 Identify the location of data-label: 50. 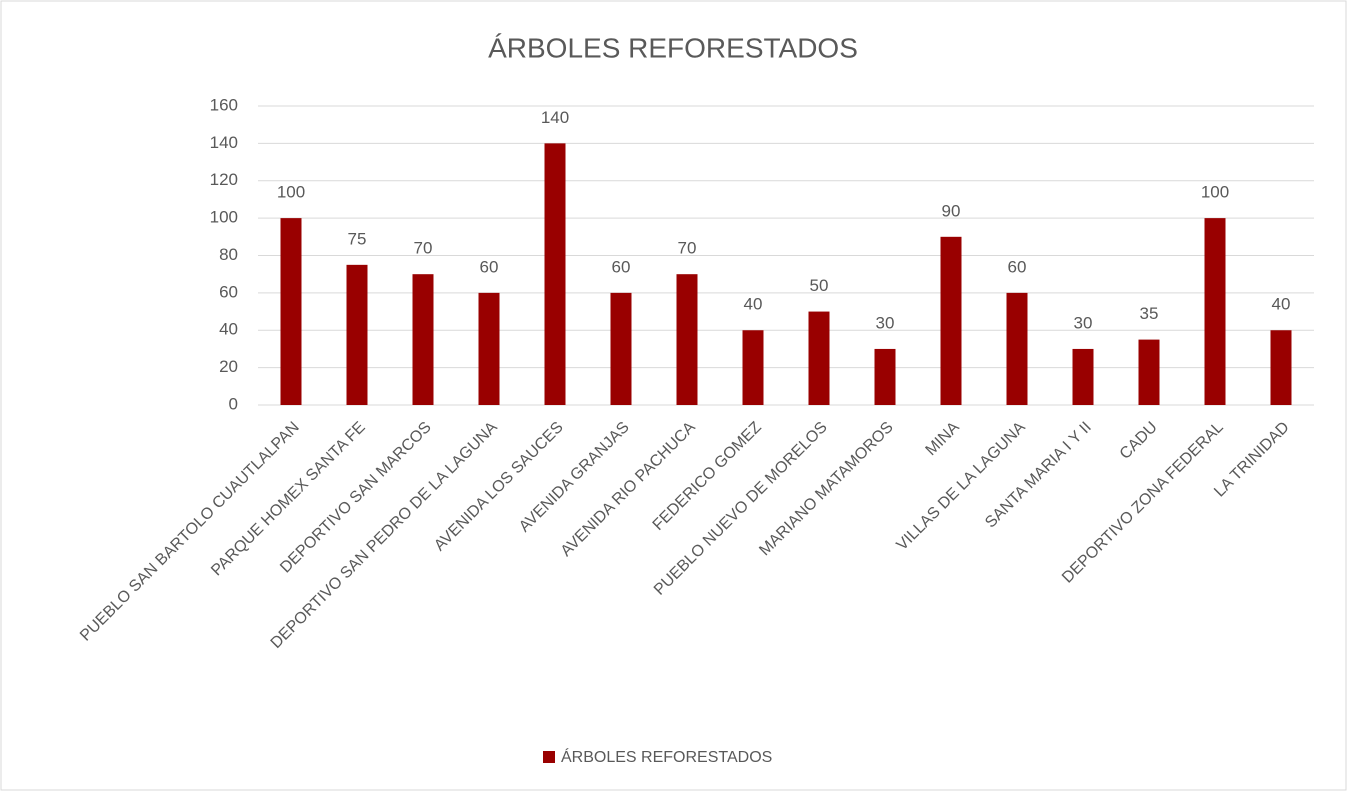
(819, 285).